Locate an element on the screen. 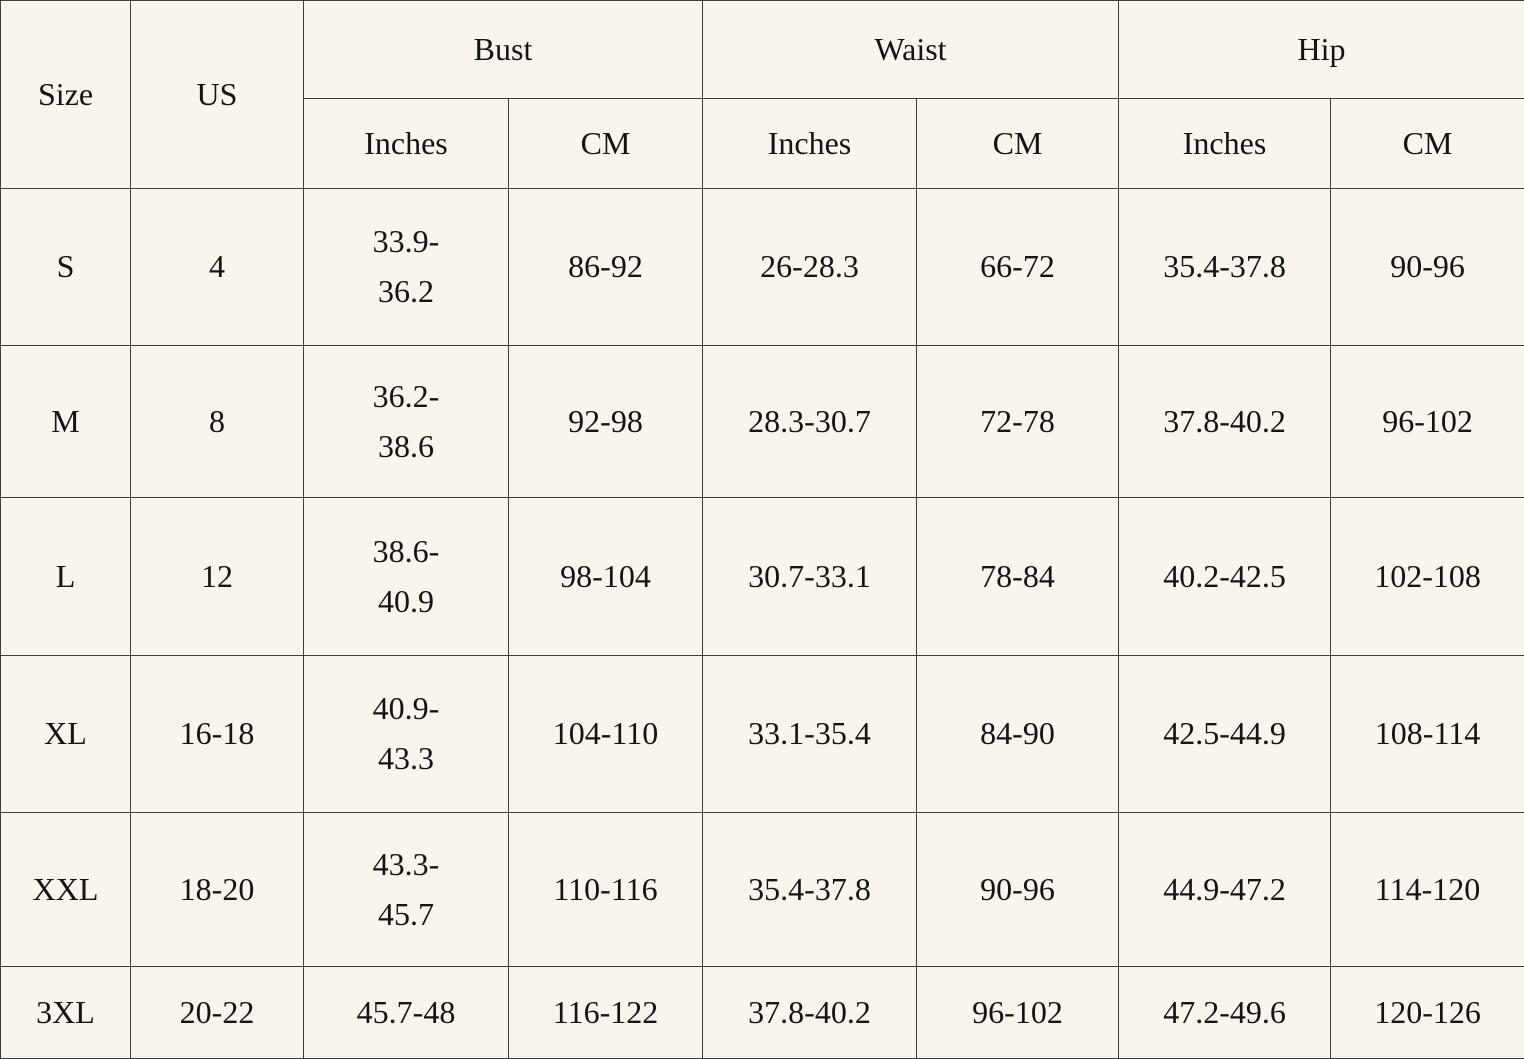  cell-waist-inches: 30.7-33.1 is located at coordinates (810, 577).